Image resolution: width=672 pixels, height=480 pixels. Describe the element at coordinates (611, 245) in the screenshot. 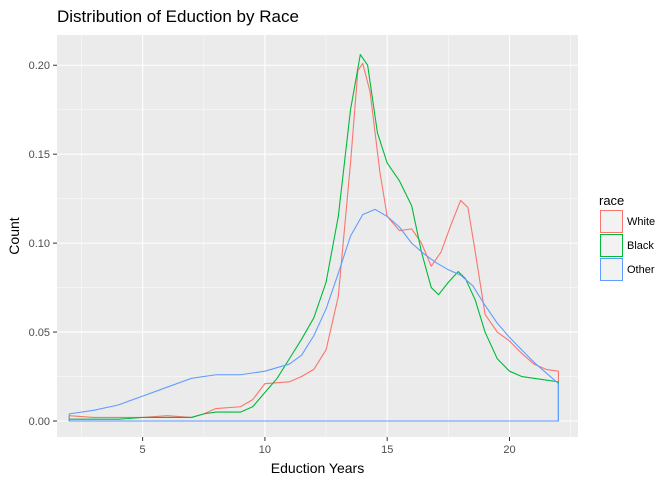

I see `legend-key-black` at that location.